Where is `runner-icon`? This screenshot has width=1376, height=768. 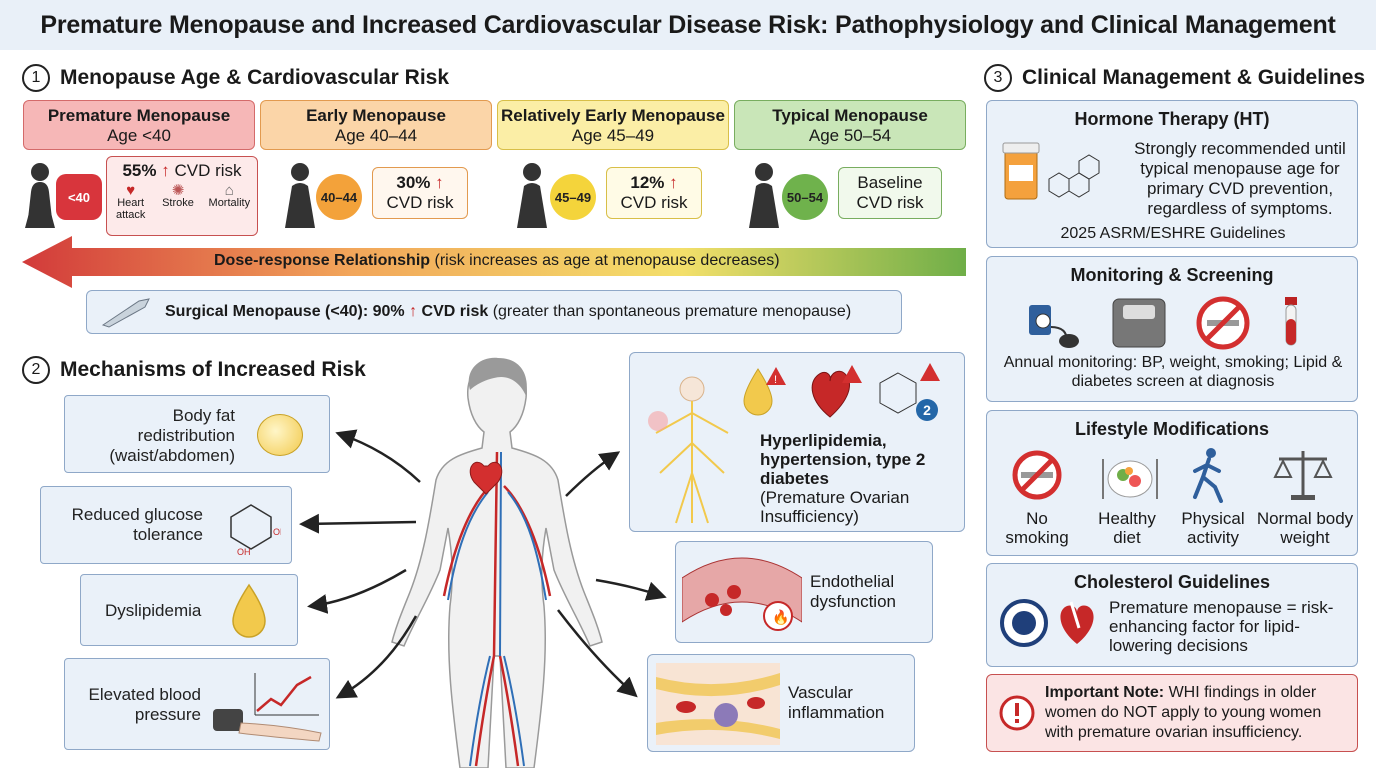
runner-icon is located at coordinates (1208, 475).